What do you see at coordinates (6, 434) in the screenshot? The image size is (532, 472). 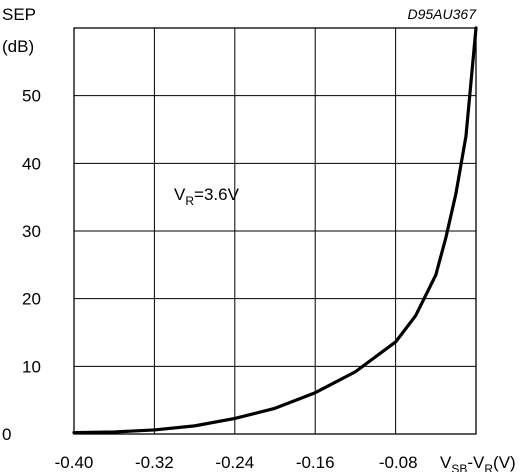 I see `y-tick-label: 0` at bounding box center [6, 434].